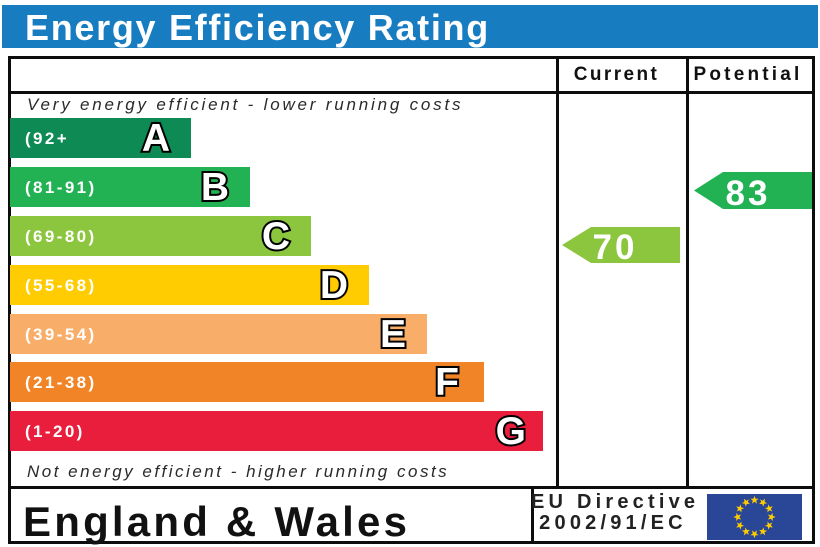  What do you see at coordinates (156, 138) in the screenshot?
I see `svg-text: A` at bounding box center [156, 138].